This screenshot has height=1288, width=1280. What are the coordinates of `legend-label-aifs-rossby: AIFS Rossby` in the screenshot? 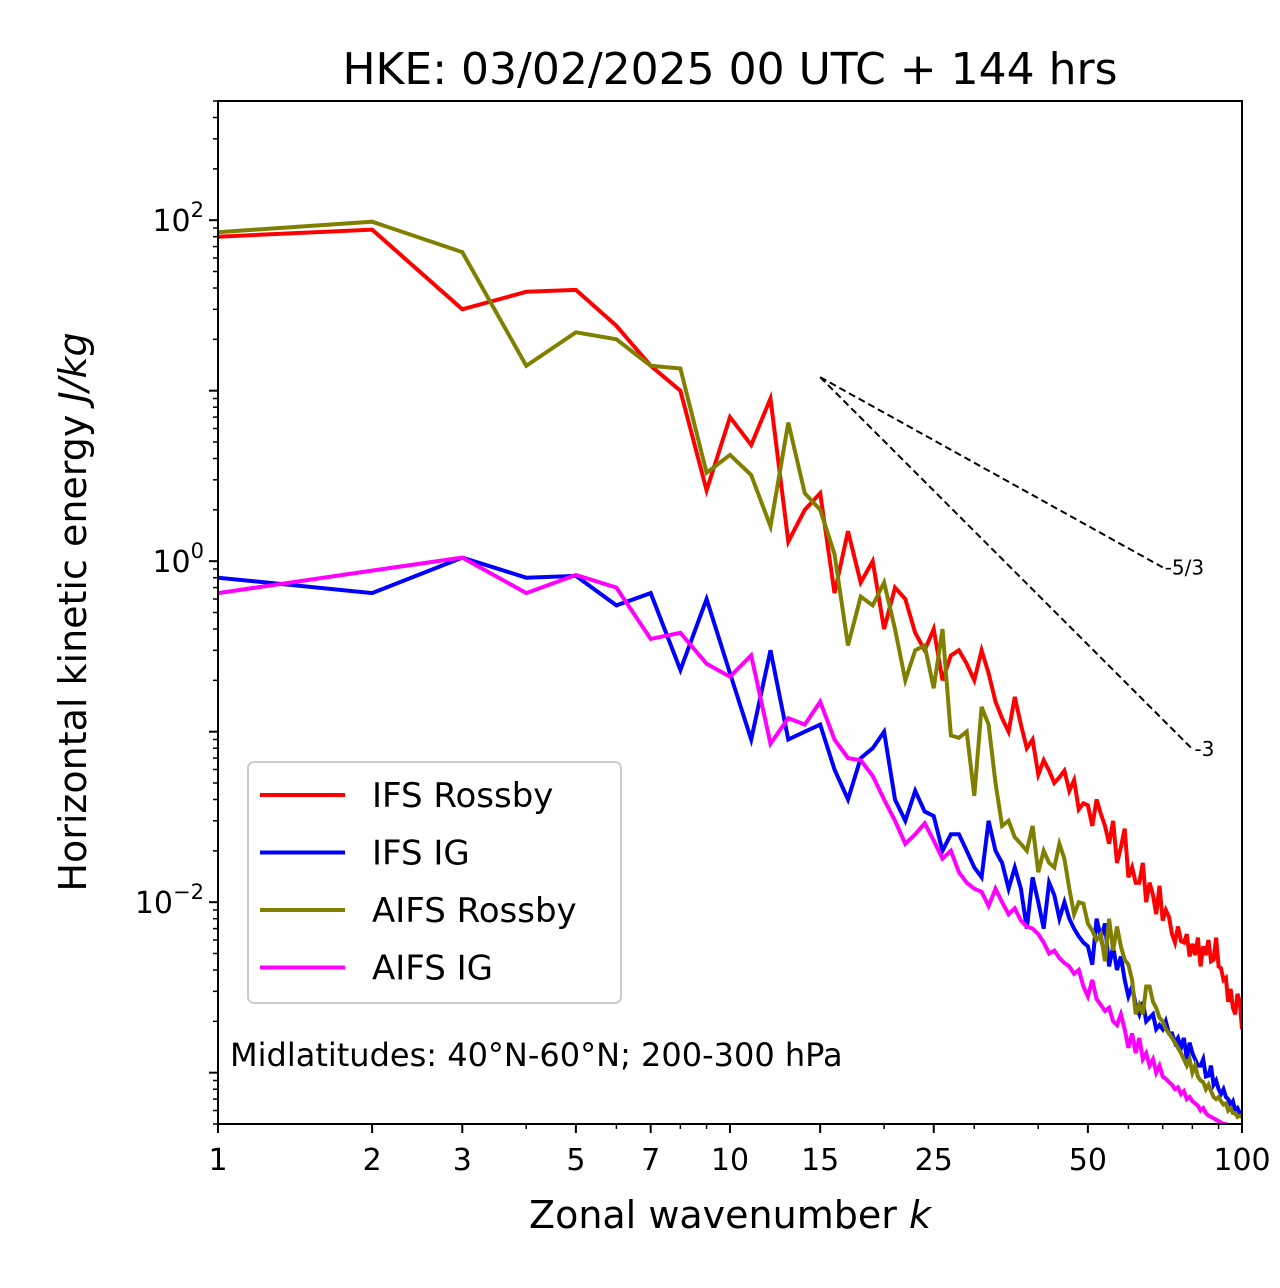 It's located at (474, 911).